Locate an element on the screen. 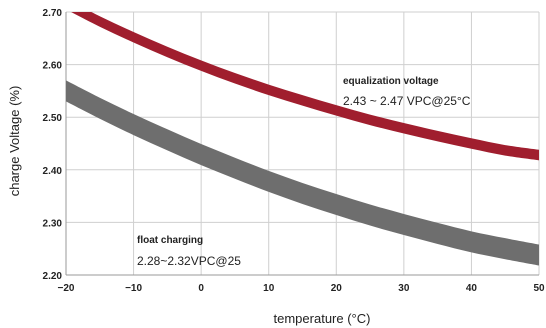 This screenshot has height=328, width=546. x-tick-labels: −20 −10 0 10 20 30 40 50 is located at coordinates (301, 288).